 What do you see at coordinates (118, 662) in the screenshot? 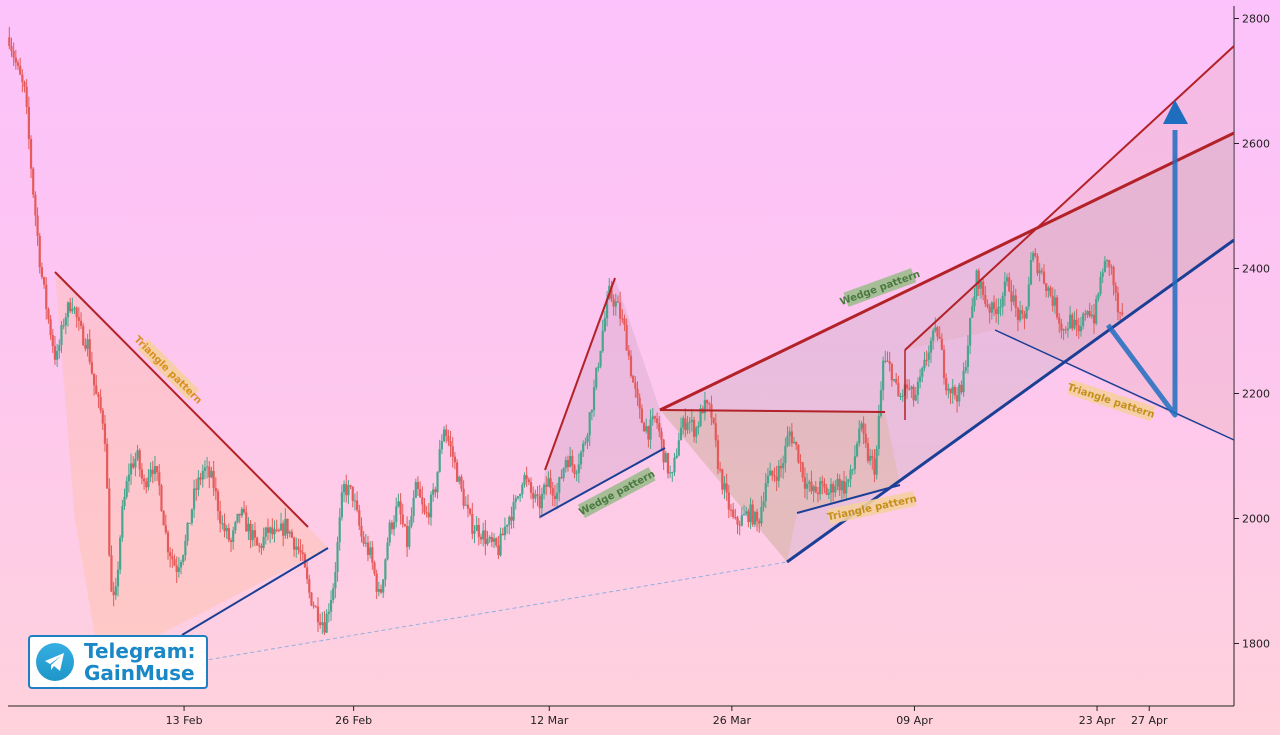
I see `telegram-brand-badge: Telegram: GainMuse` at bounding box center [118, 662].